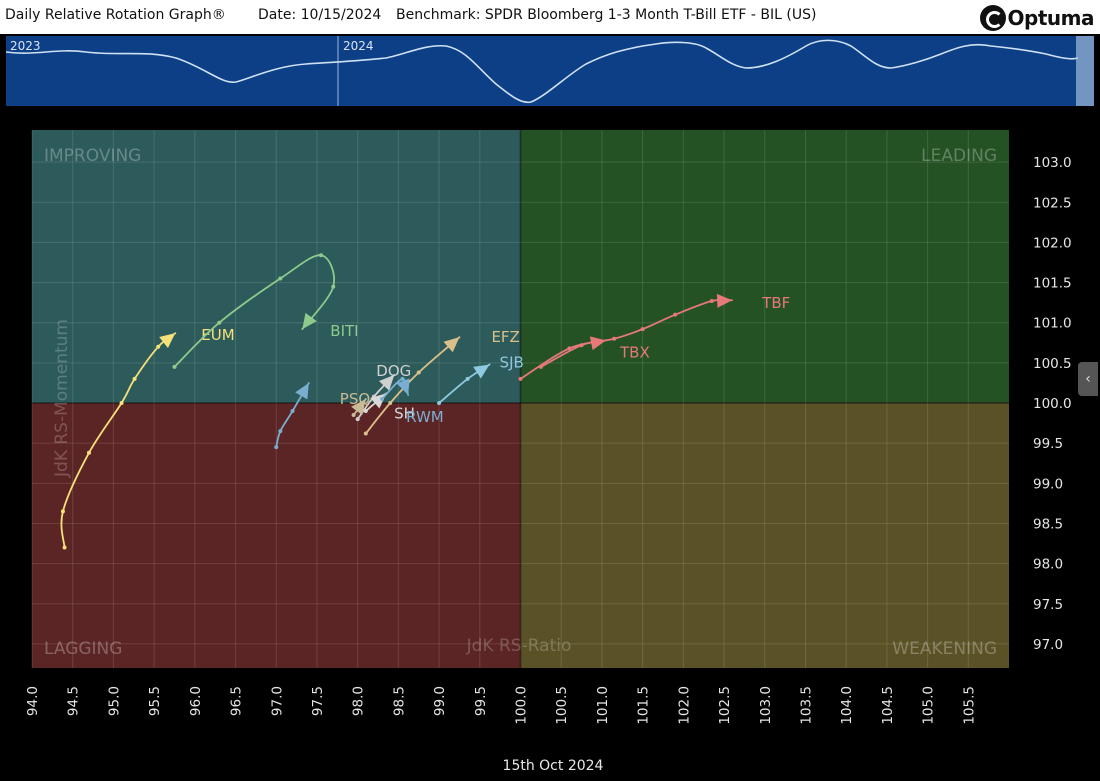 This screenshot has width=1100, height=781. What do you see at coordinates (358, 407) in the screenshot?
I see `trail-arrow-psq` at bounding box center [358, 407].